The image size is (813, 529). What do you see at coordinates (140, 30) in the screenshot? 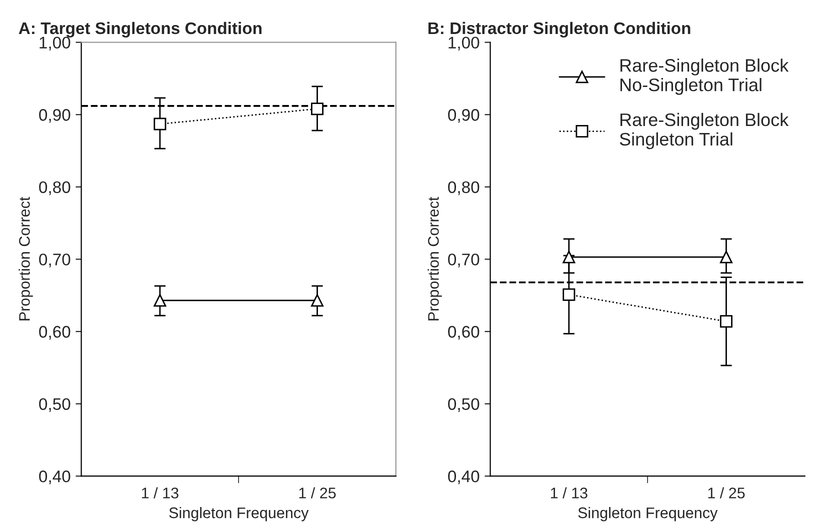
I see `chart-title: A: Target Singletons Condition` at bounding box center [140, 30].